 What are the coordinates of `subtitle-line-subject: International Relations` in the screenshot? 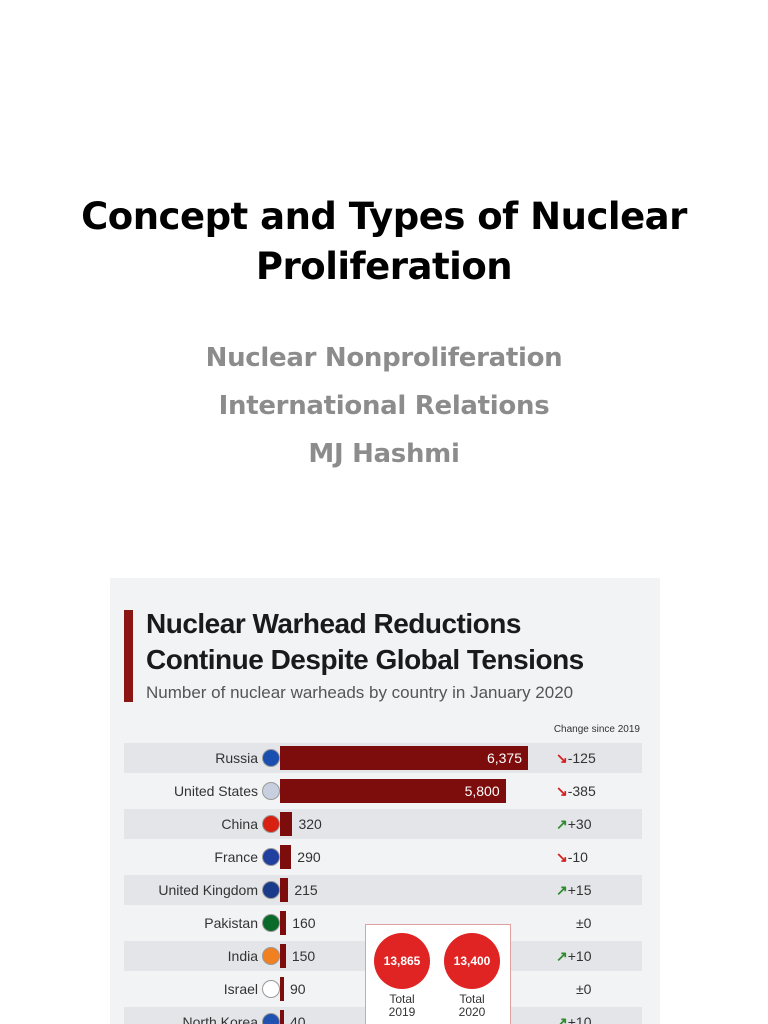 It's located at (384, 406).